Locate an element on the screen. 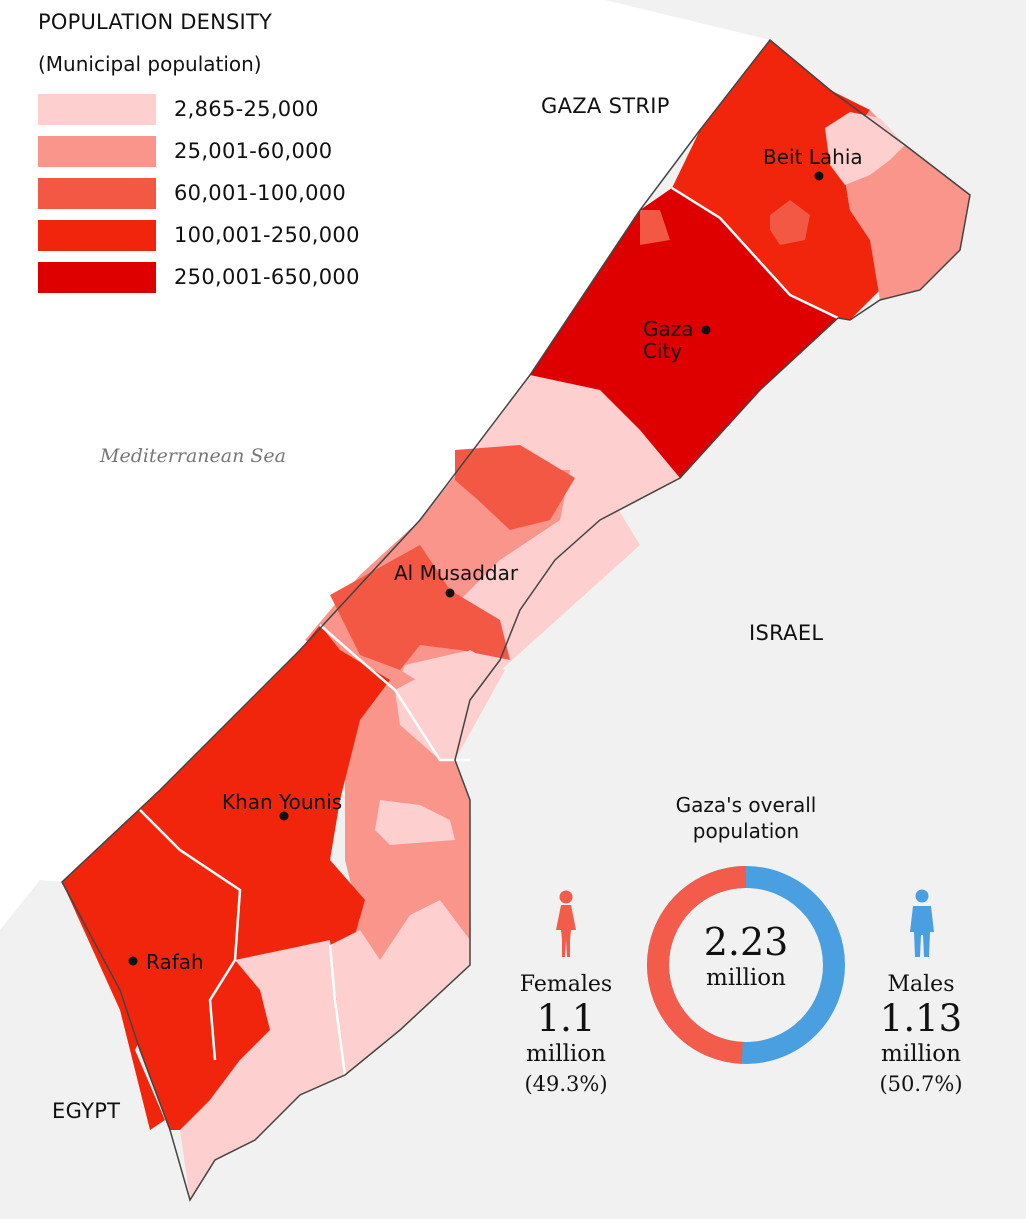  gaza-city-label: Gaza City is located at coordinates (668, 340).